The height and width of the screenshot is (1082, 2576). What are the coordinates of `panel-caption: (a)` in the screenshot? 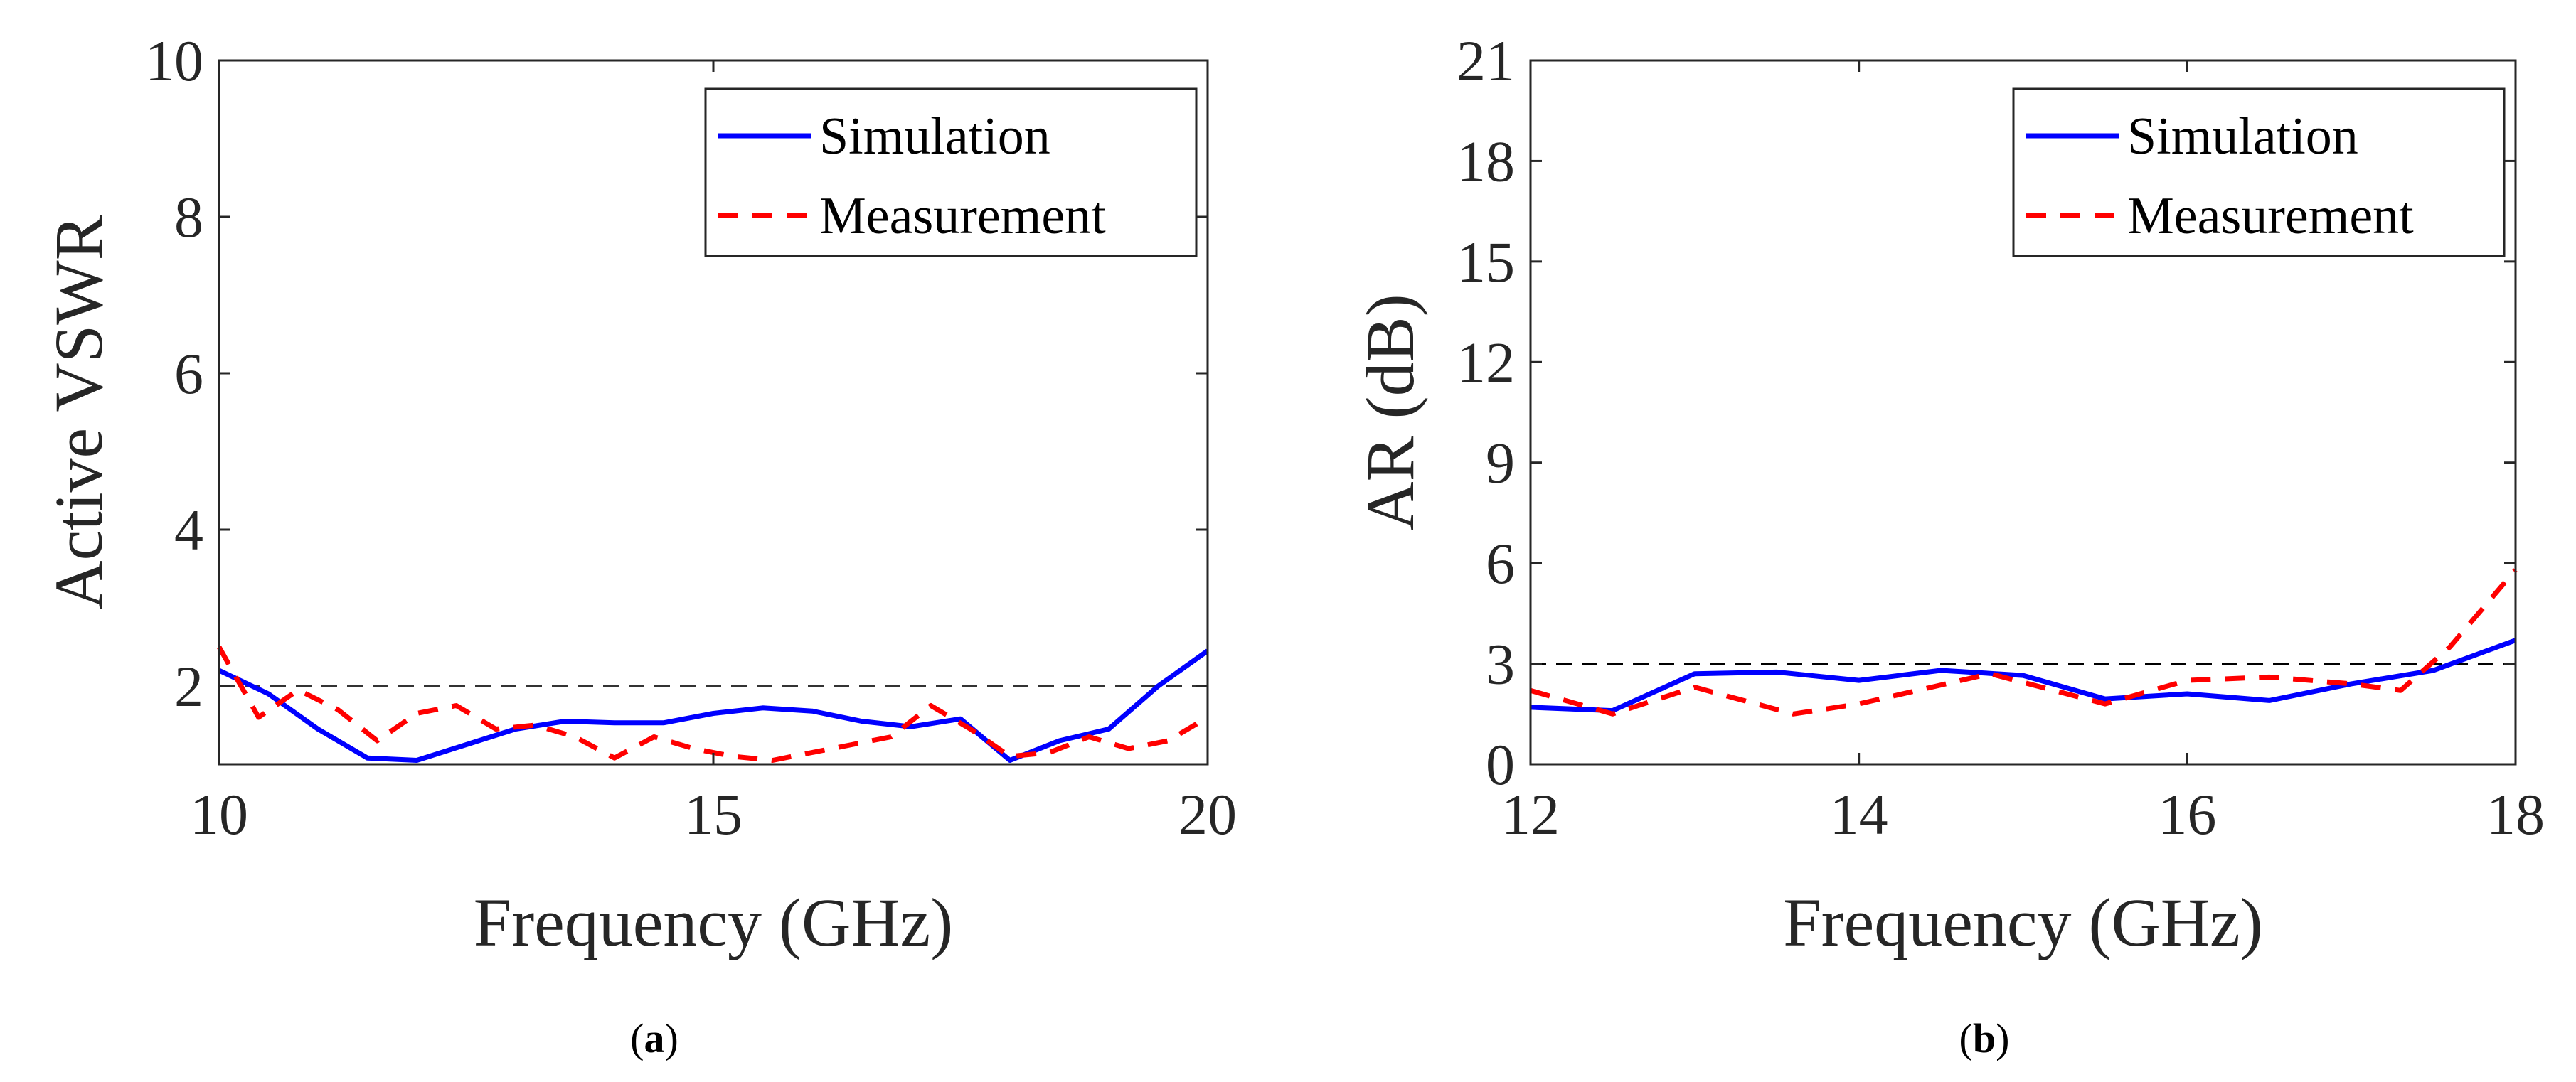 It's located at (654, 1038).